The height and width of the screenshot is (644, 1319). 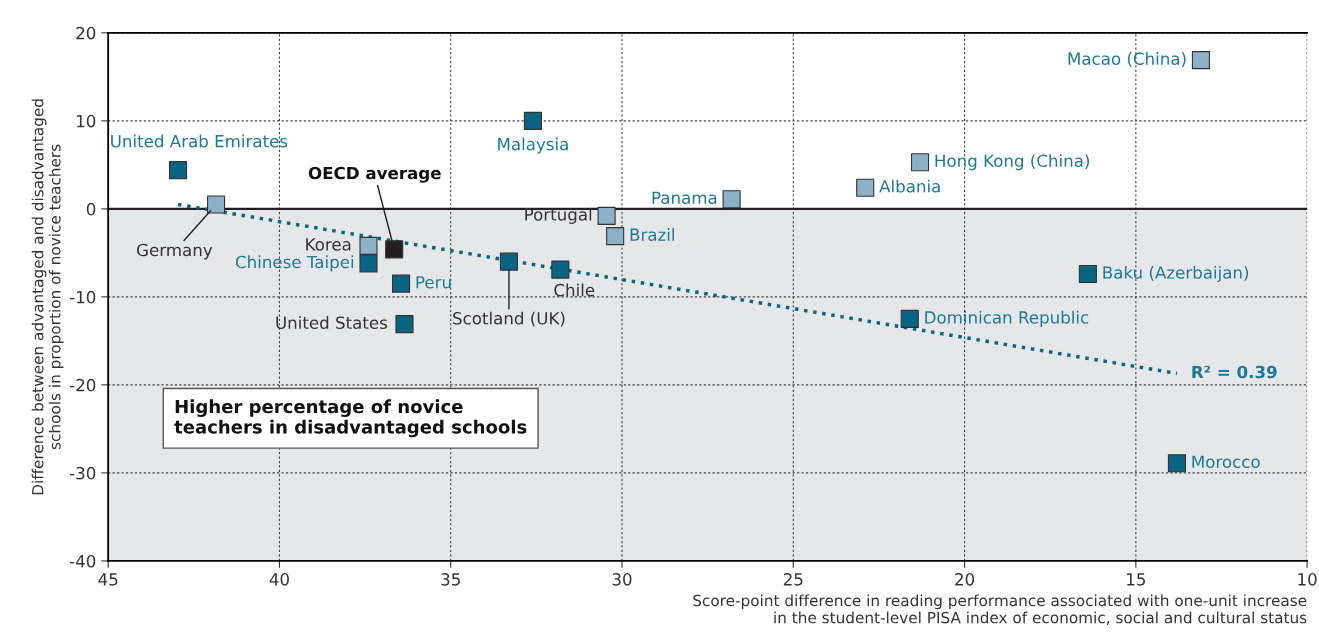 I want to click on annotation: Malaysia, so click(x=533, y=145).